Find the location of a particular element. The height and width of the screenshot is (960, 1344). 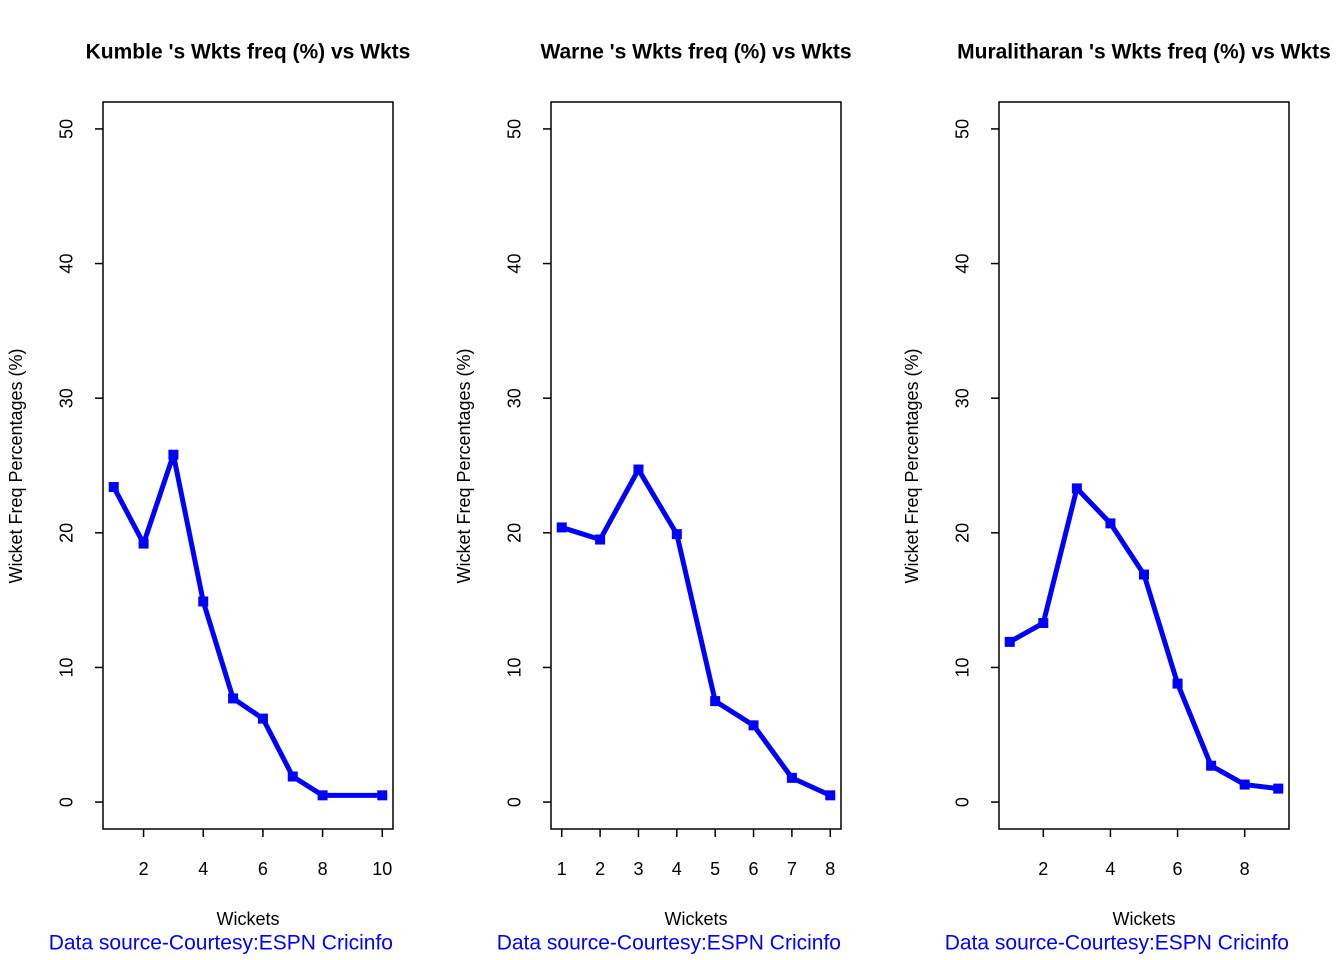

x-tick-label: 1 is located at coordinates (562, 869).